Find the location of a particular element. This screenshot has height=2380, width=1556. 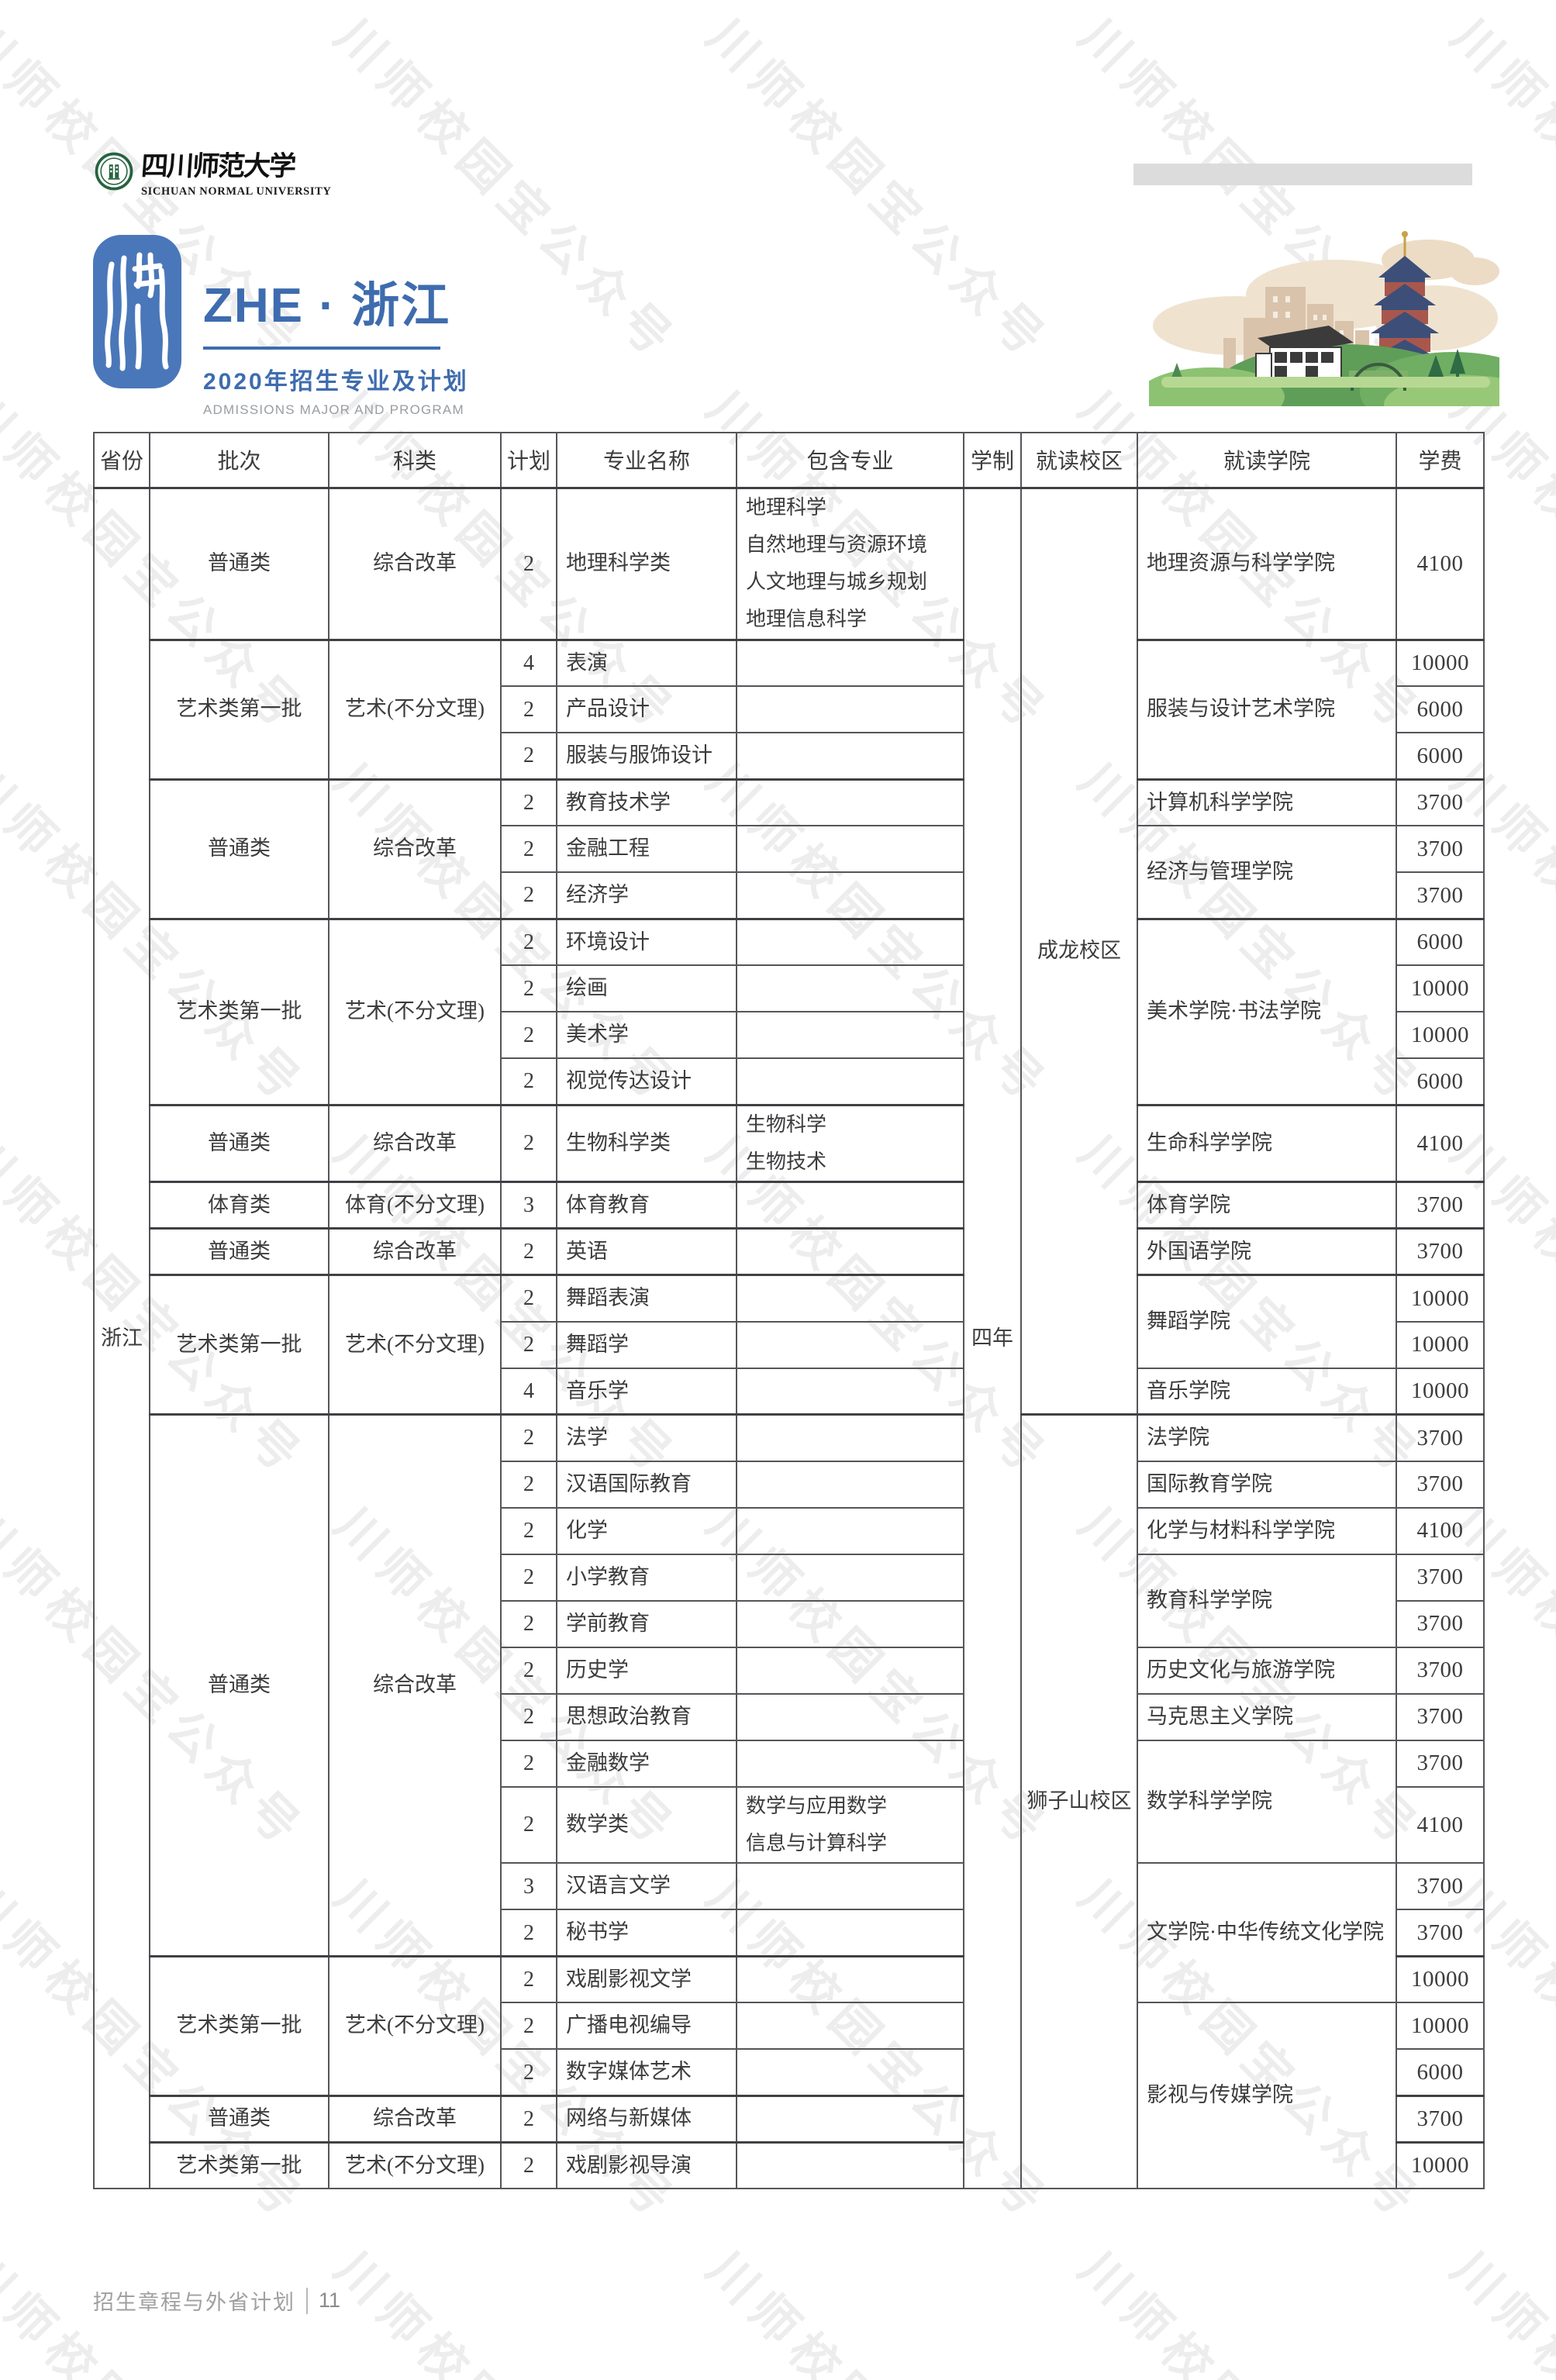

major-cell: 服装与服饰设计 is located at coordinates (646, 757).